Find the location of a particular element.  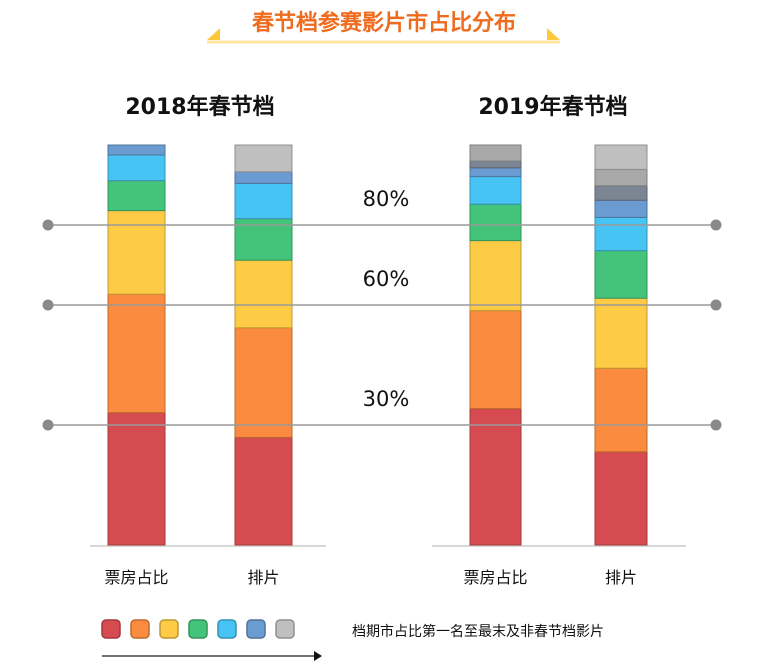

chart-title: 春节档参赛影片市占比分布 is located at coordinates (384, 23).